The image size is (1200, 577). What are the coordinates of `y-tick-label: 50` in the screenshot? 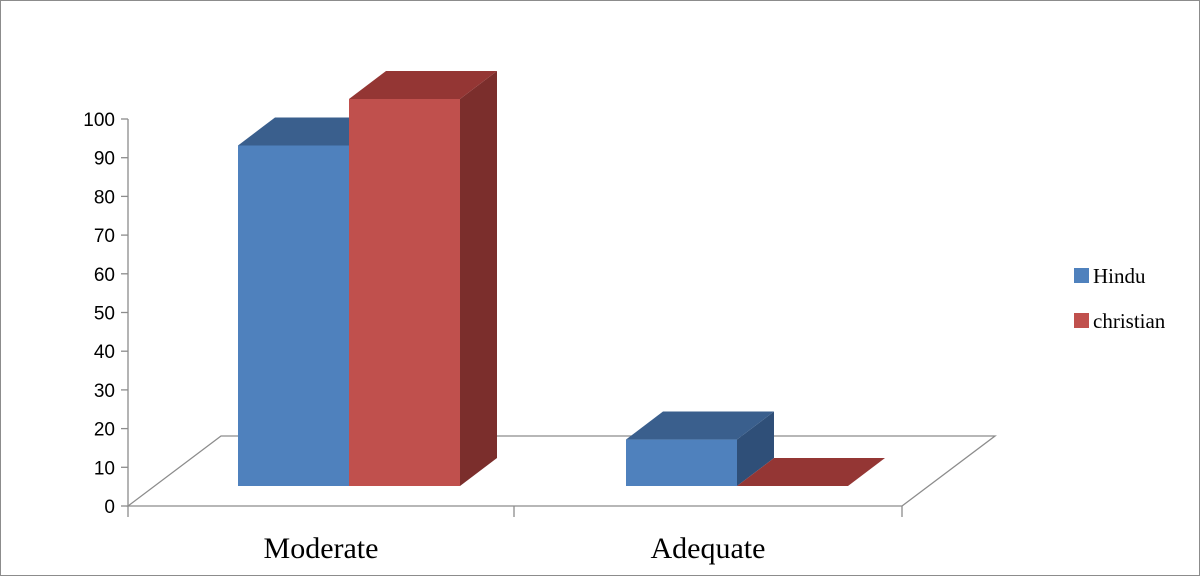 It's located at (104, 314).